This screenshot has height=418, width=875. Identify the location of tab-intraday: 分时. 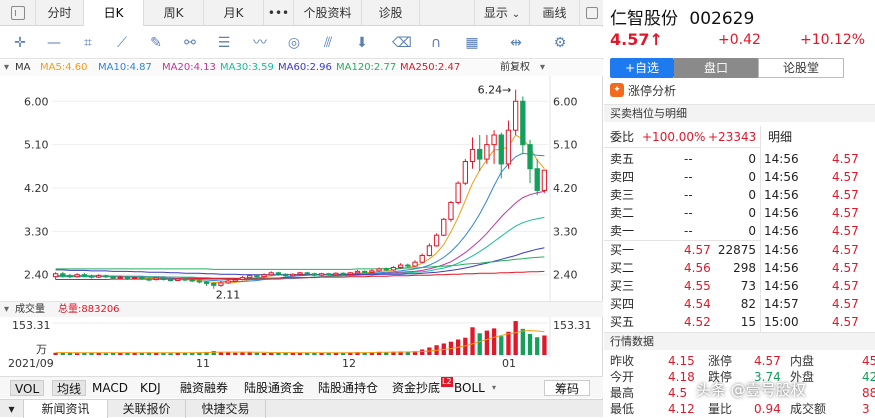
(60, 13).